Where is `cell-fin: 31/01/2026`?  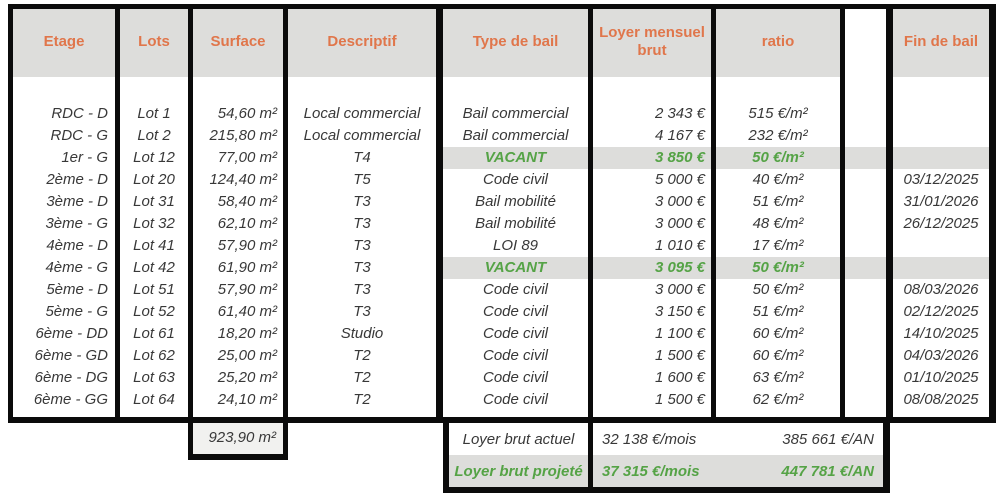 cell-fin: 31/01/2026 is located at coordinates (941, 201).